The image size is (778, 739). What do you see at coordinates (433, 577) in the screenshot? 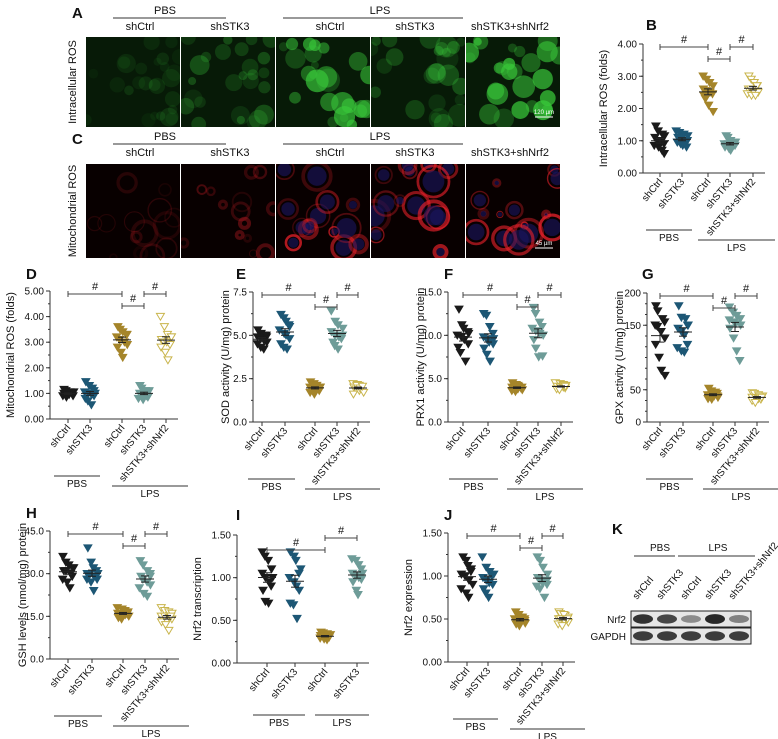
I see `y-tick-label: 1.00` at bounding box center [433, 577].